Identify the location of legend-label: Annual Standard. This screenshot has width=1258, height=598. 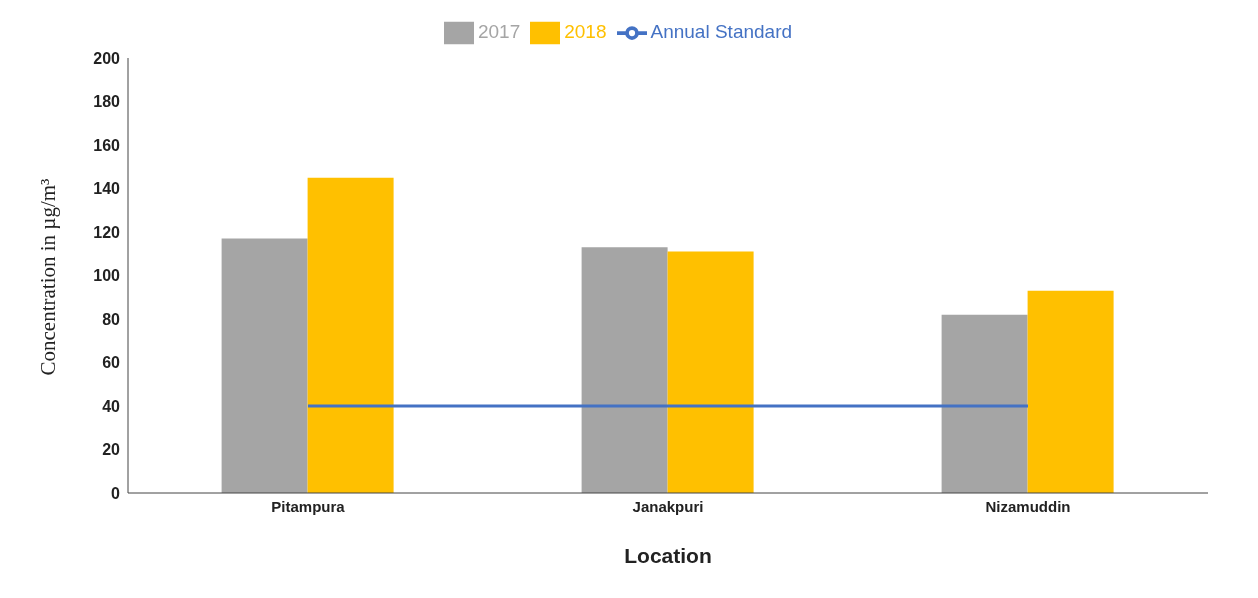
(721, 32).